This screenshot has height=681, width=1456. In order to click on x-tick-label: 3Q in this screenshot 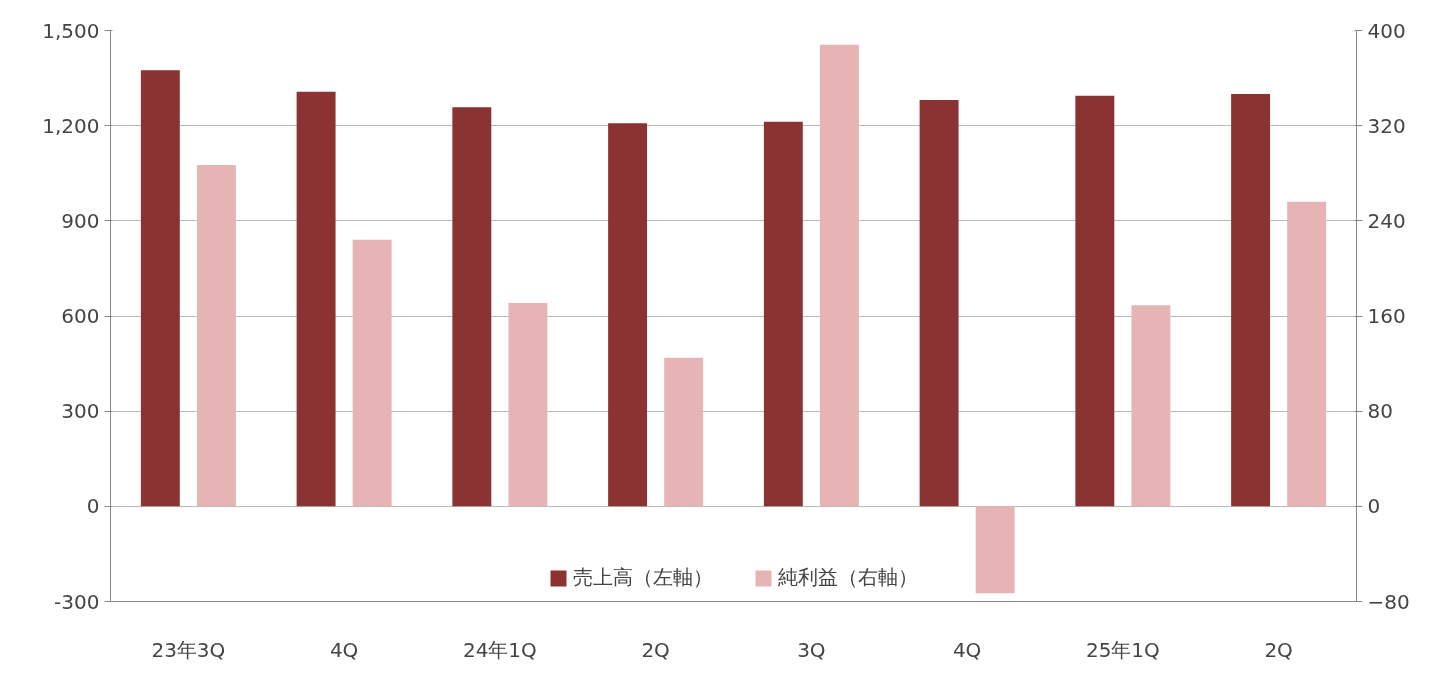, I will do `click(811, 649)`.